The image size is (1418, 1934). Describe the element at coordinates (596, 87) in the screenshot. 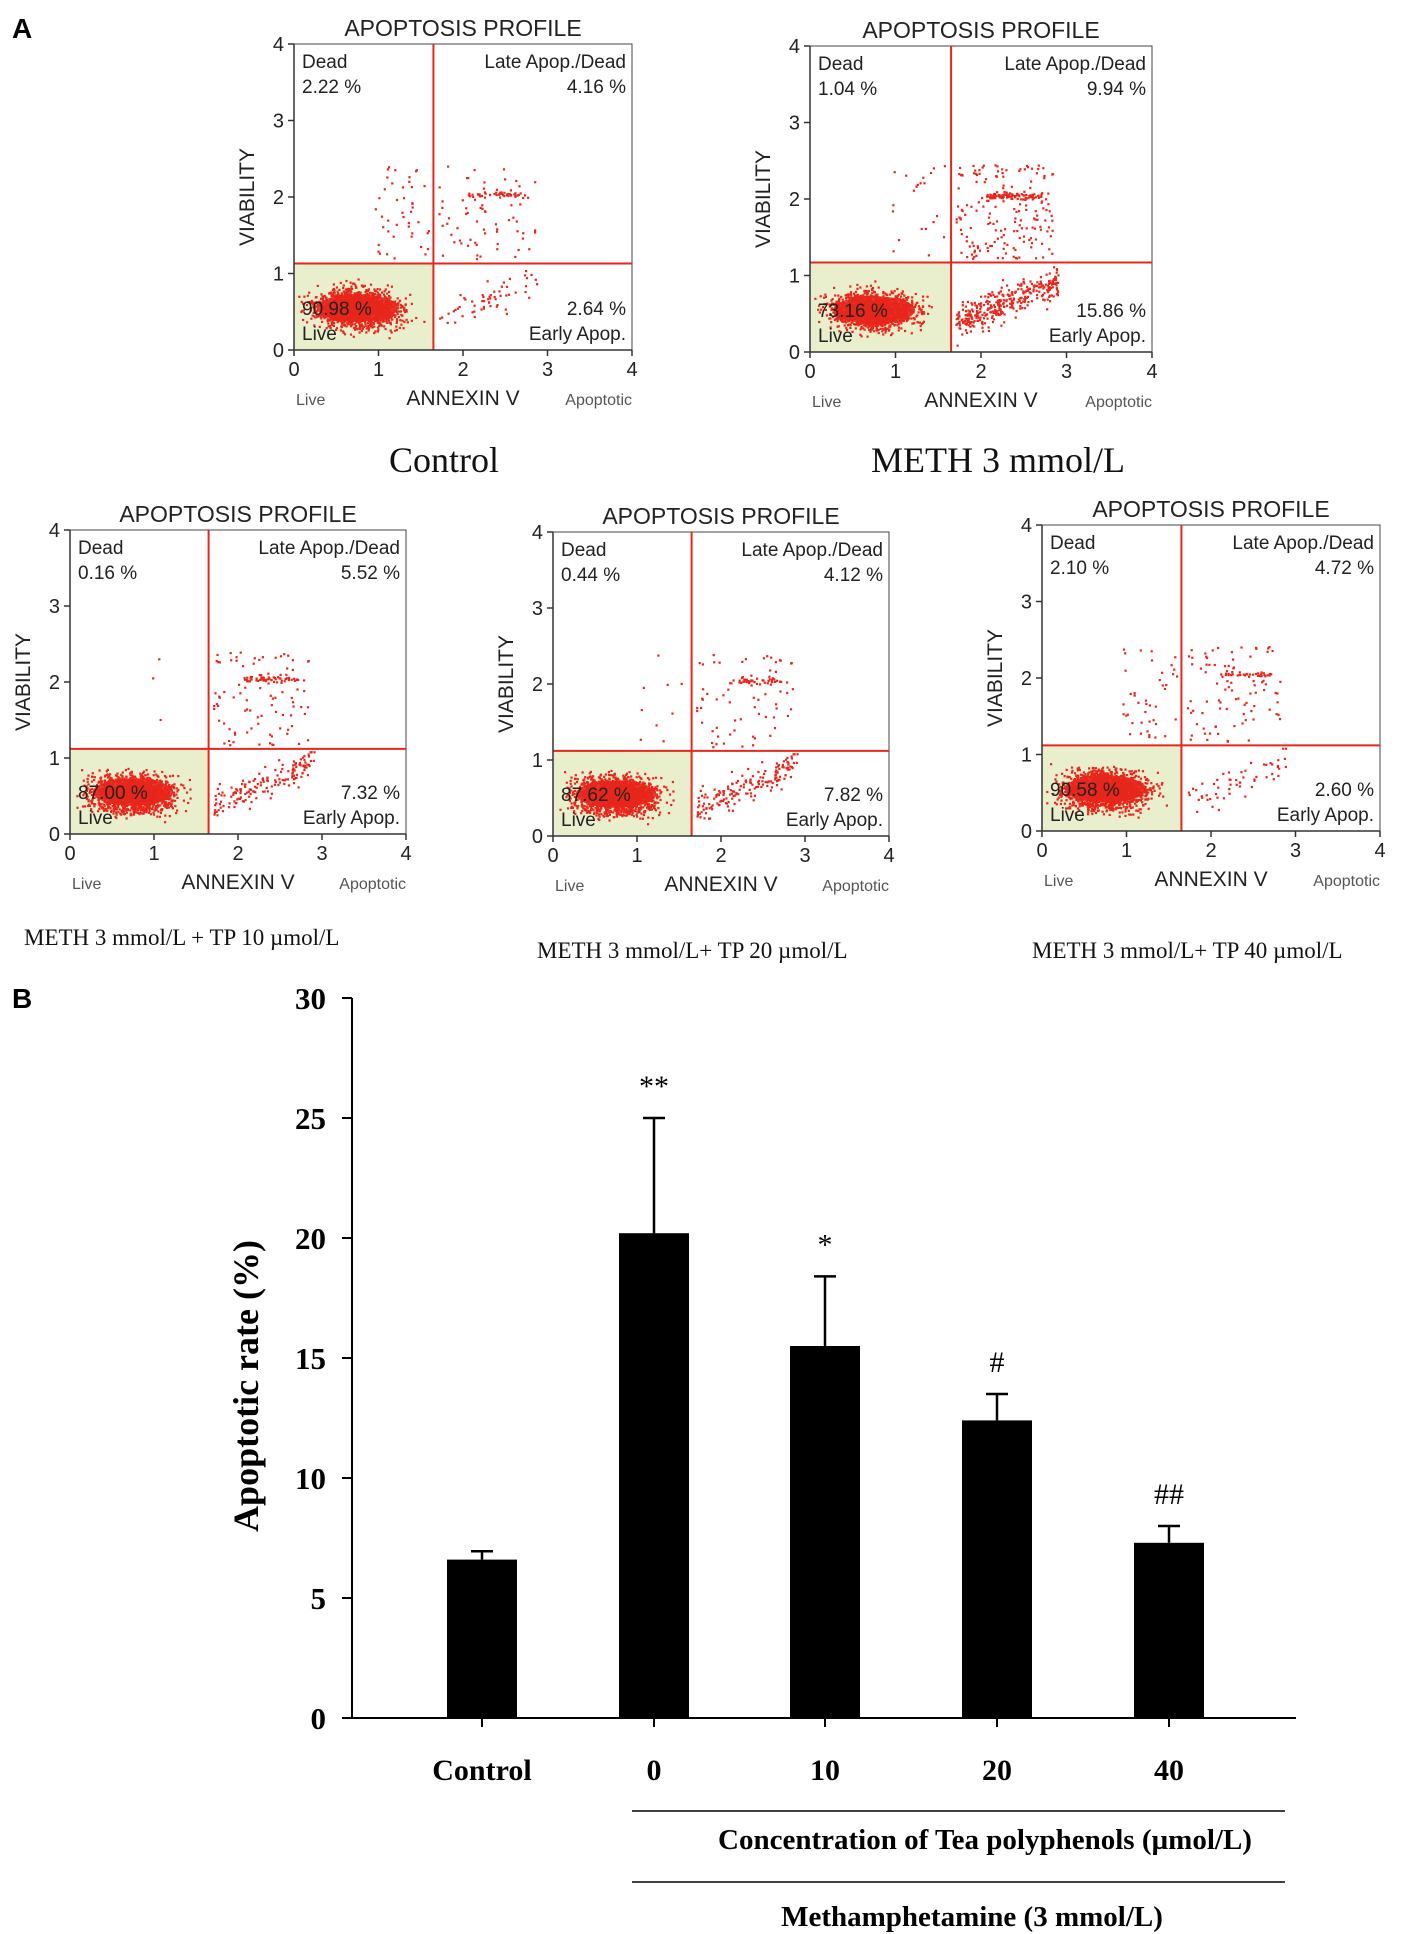

I see `quadrant-late-value: 4.16 %` at that location.